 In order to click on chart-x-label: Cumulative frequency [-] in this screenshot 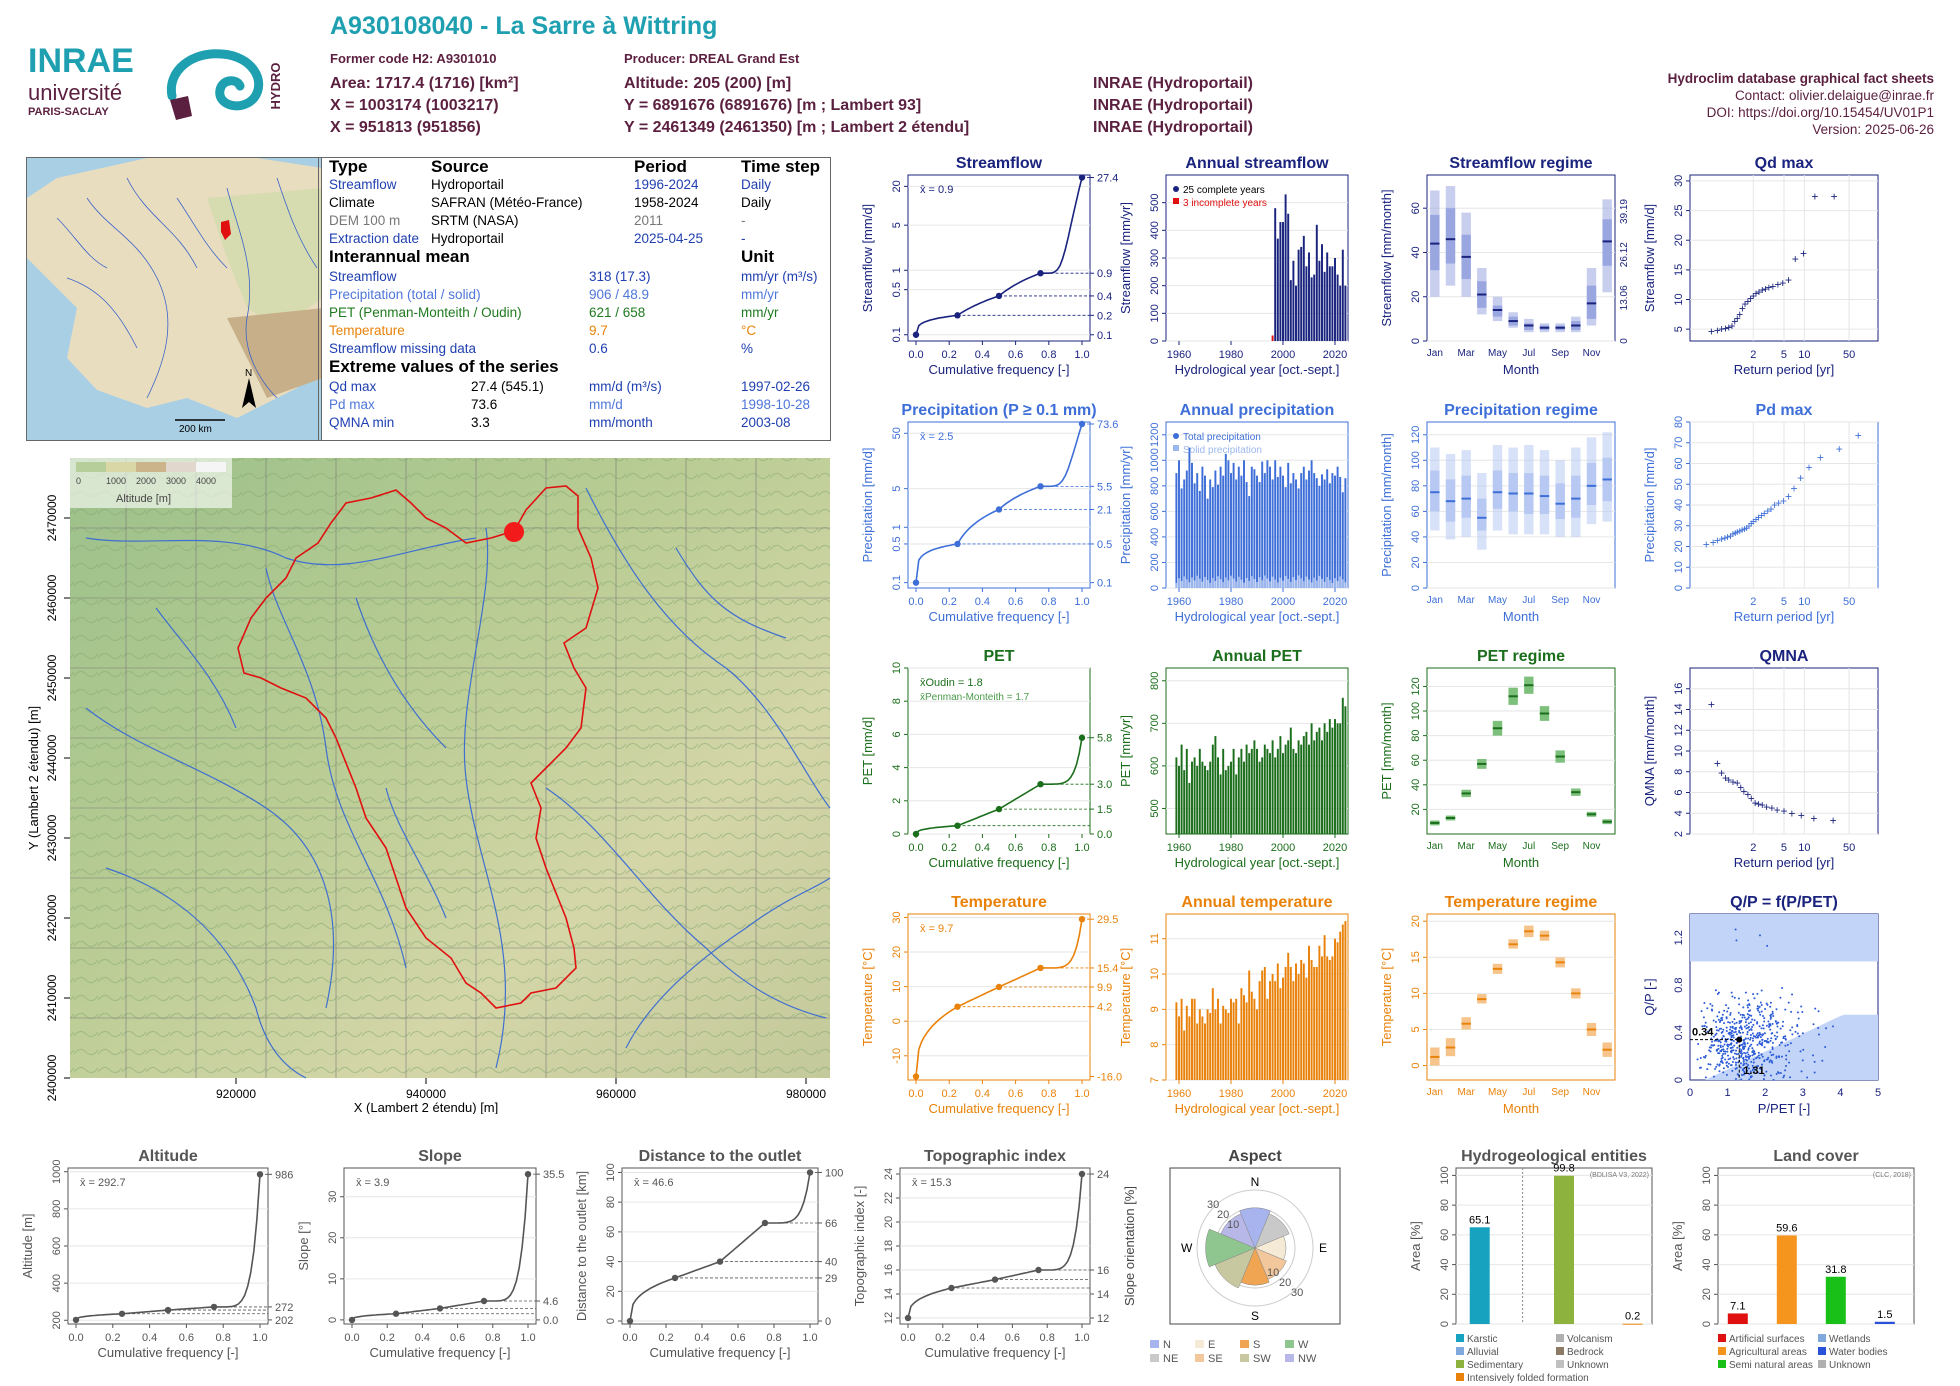, I will do `click(999, 616)`.